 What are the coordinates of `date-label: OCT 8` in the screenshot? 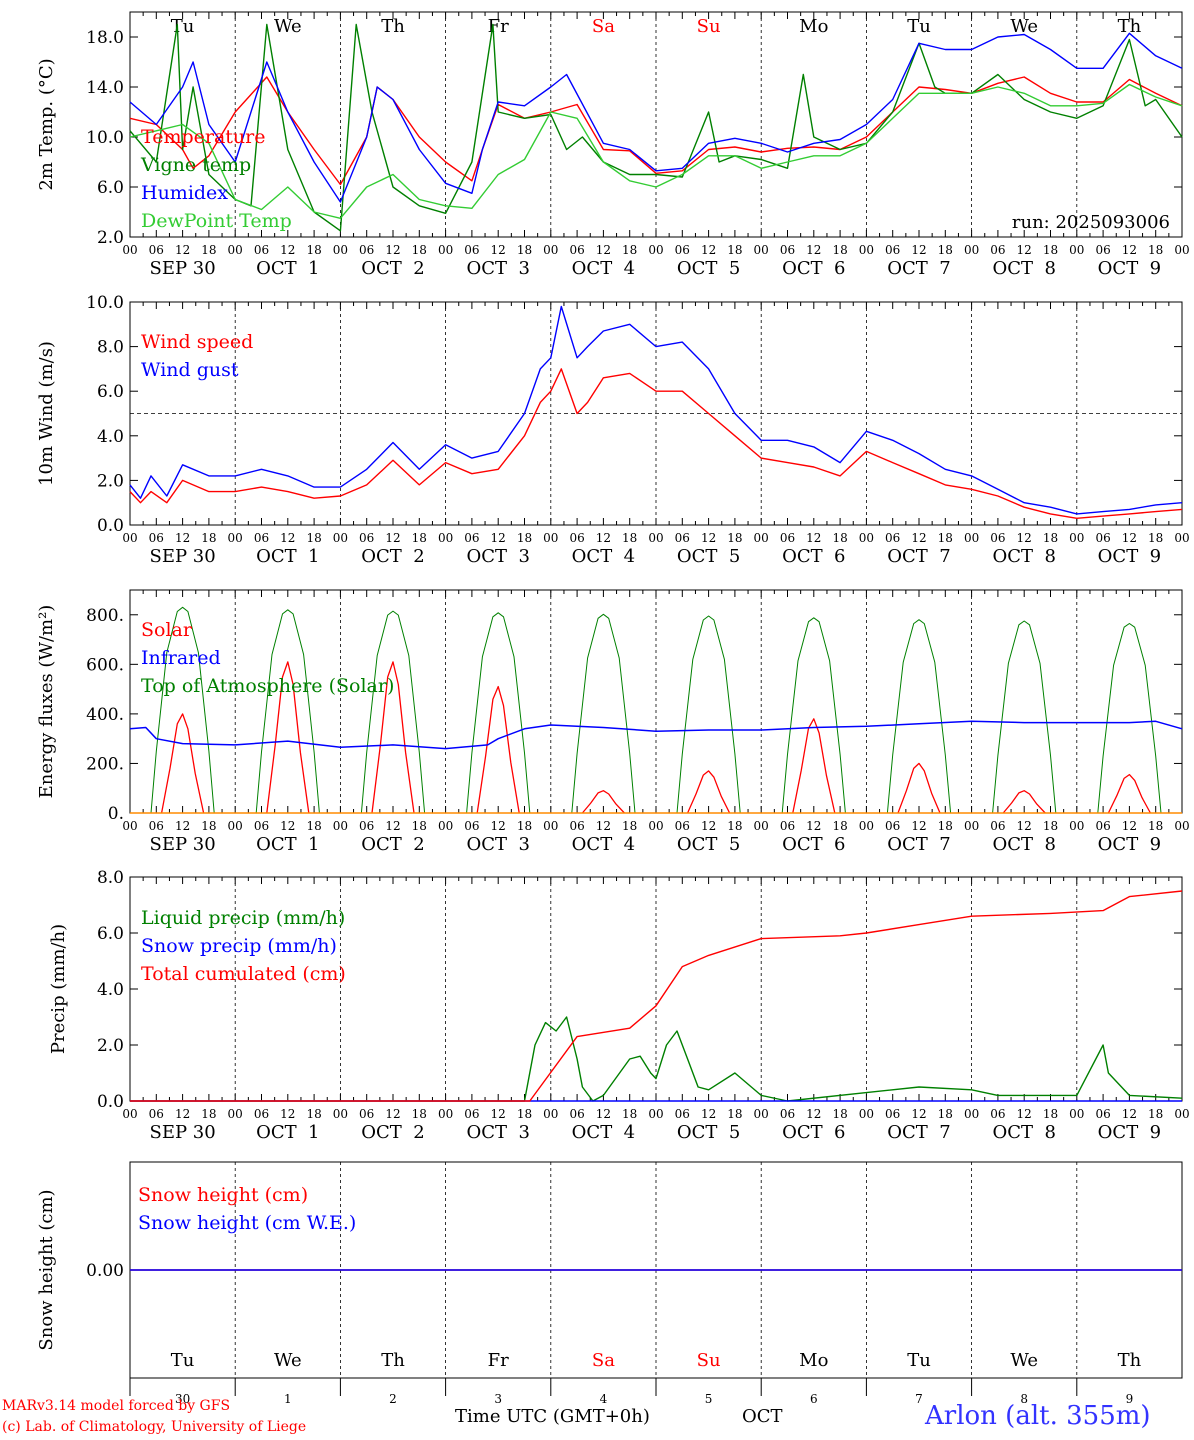 It's located at (1023, 844).